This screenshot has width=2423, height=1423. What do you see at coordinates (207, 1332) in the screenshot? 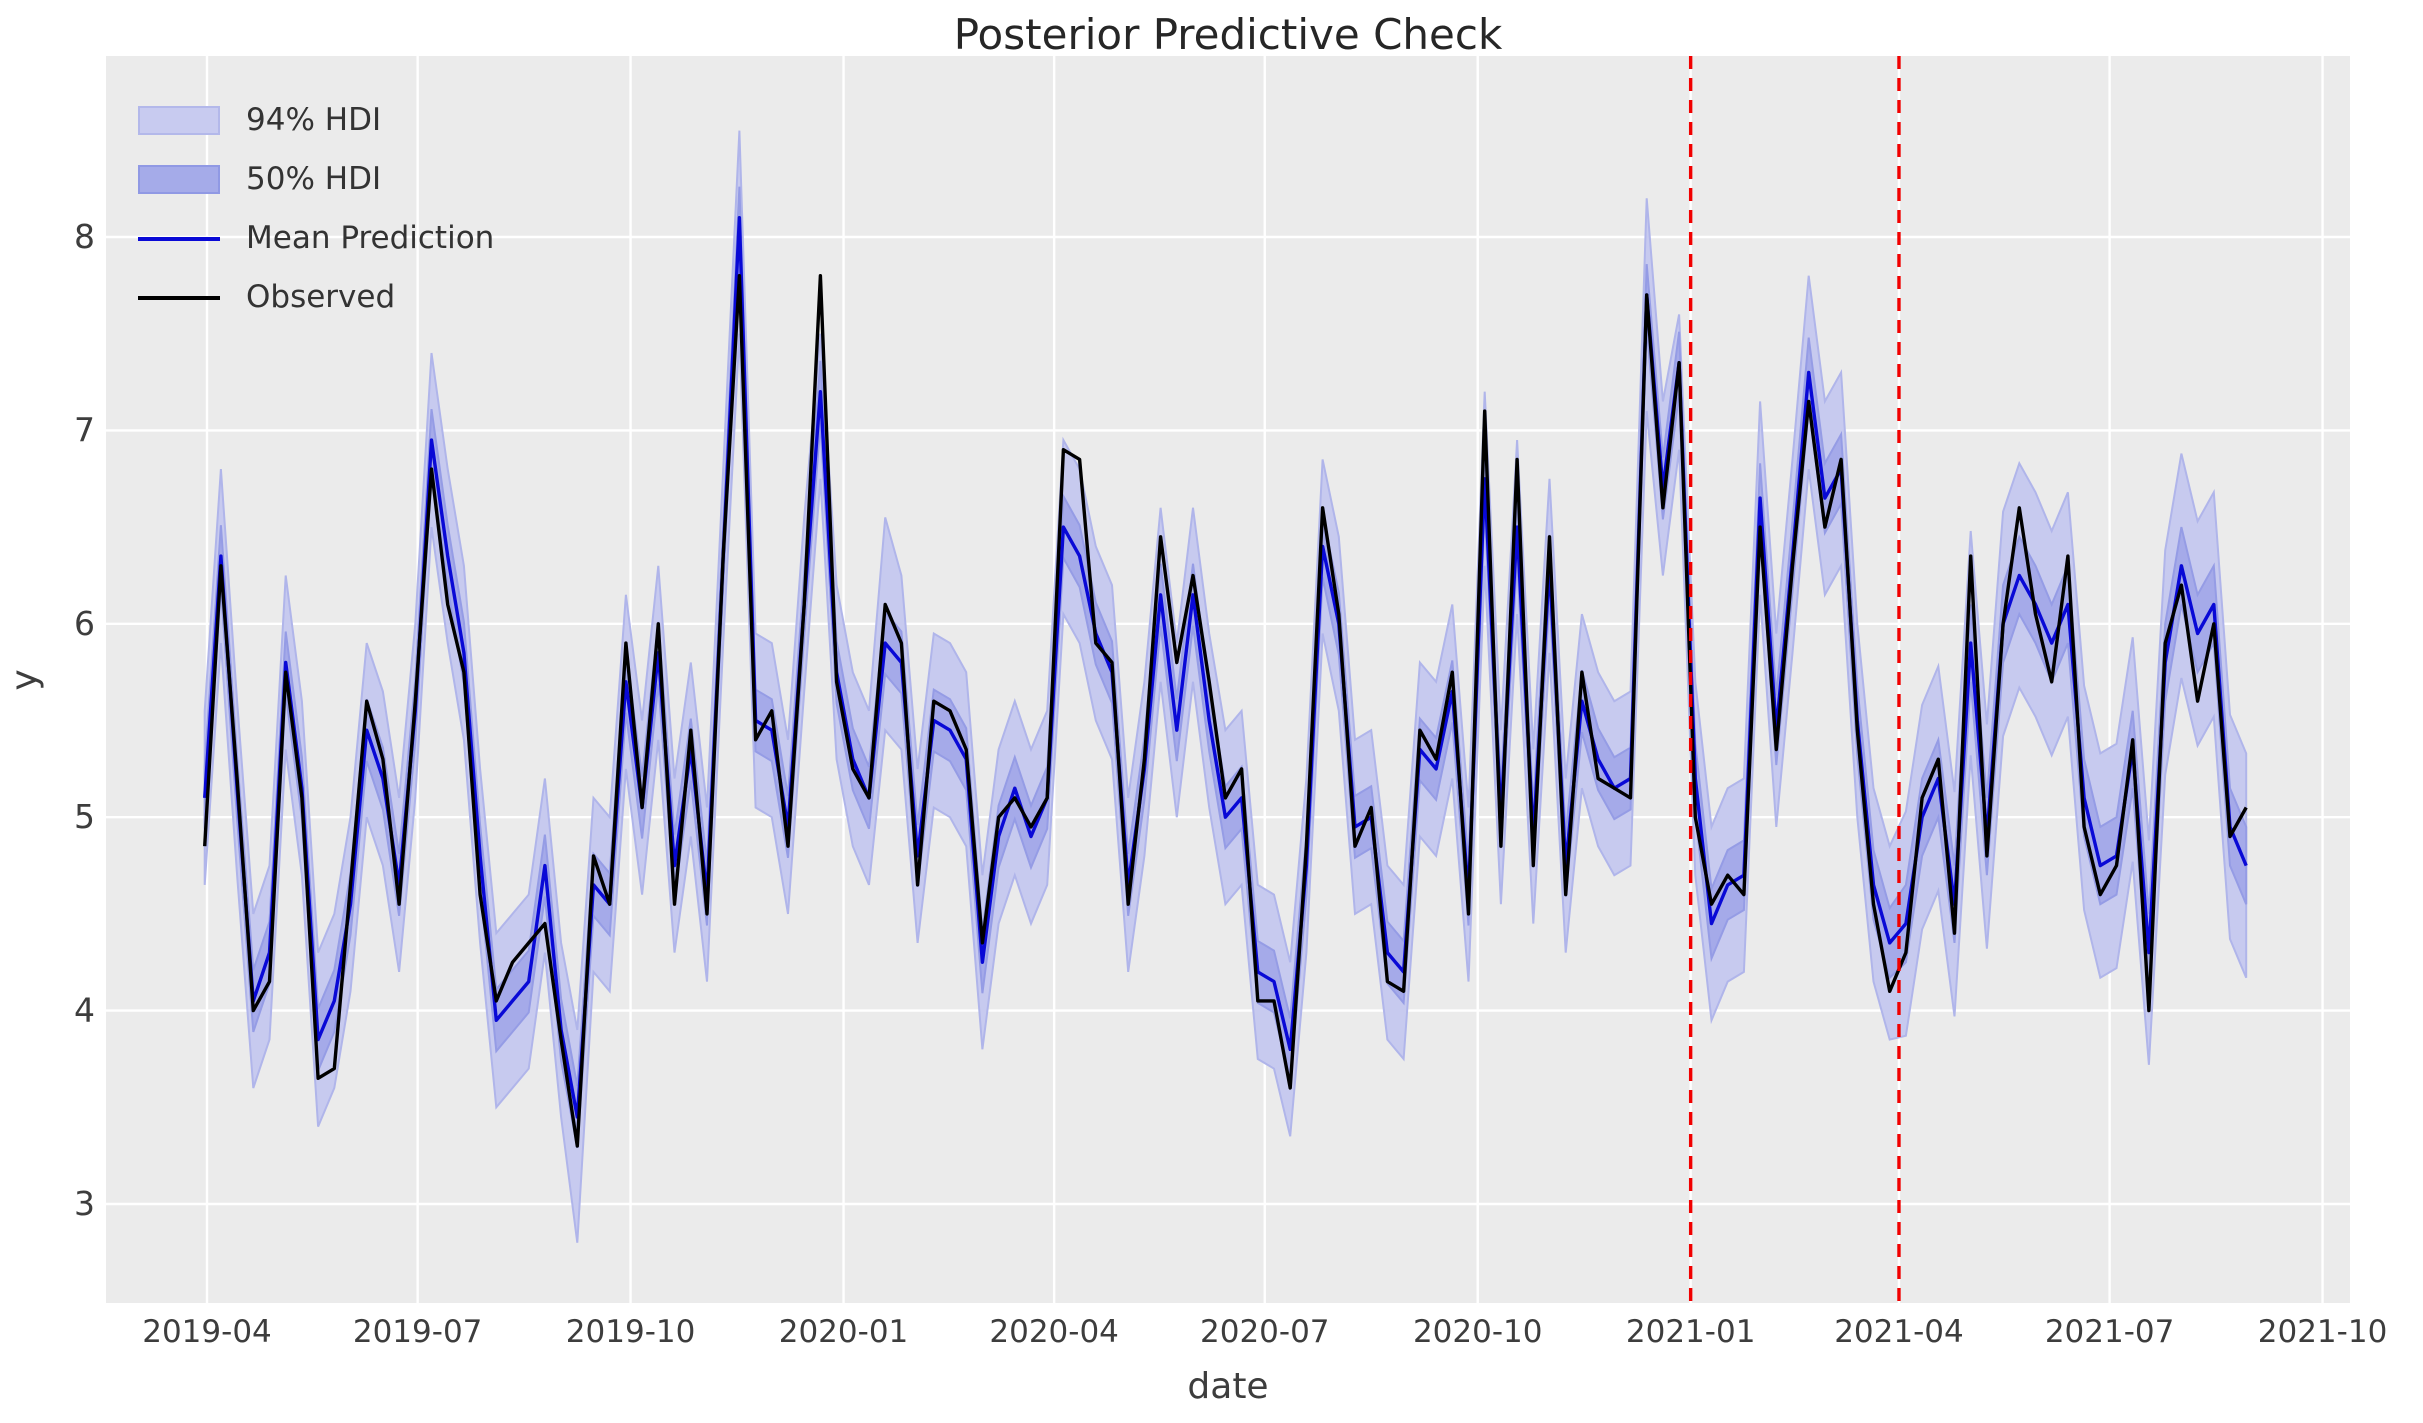
I see `x-tick-label: 2019-04` at bounding box center [207, 1332].